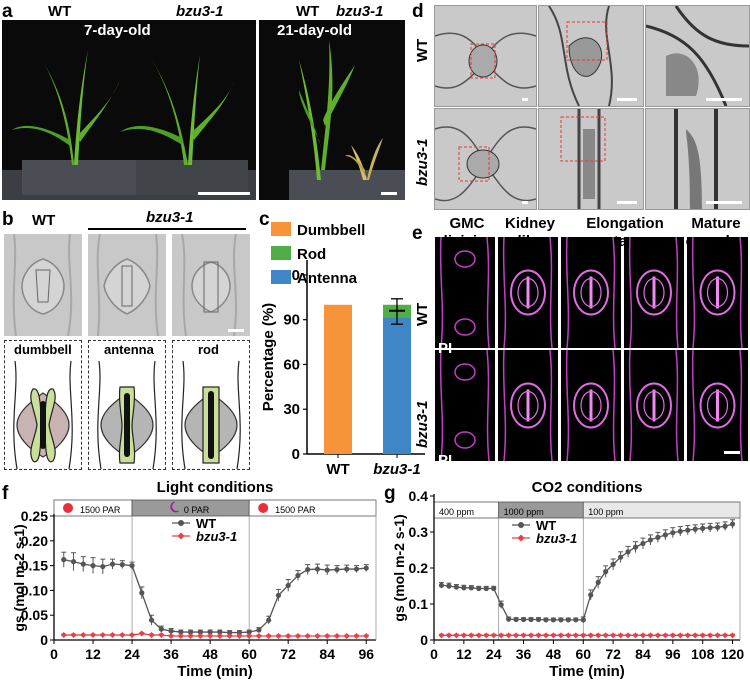  What do you see at coordinates (311, 254) in the screenshot?
I see `c-legend-label: Rod` at bounding box center [311, 254].